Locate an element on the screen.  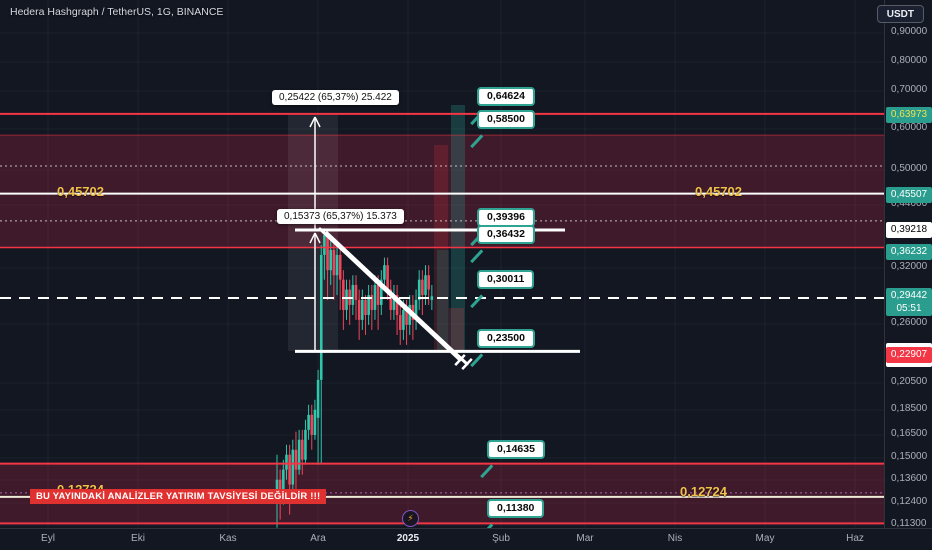
currency-toggle-button: USDT is located at coordinates (900, 14).